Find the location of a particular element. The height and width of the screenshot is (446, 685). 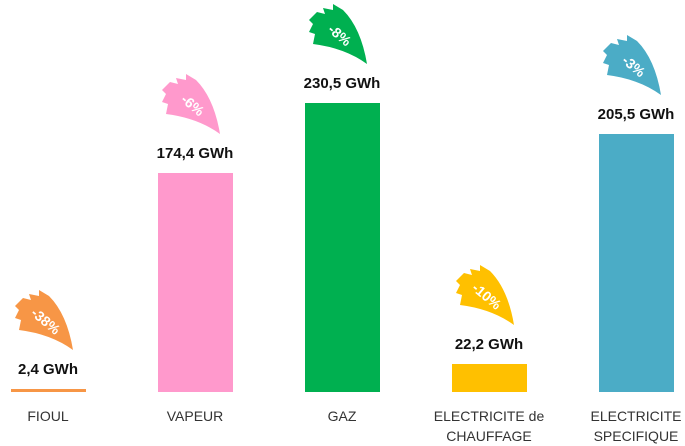

badge-group: -38% is located at coordinates (44, 319).